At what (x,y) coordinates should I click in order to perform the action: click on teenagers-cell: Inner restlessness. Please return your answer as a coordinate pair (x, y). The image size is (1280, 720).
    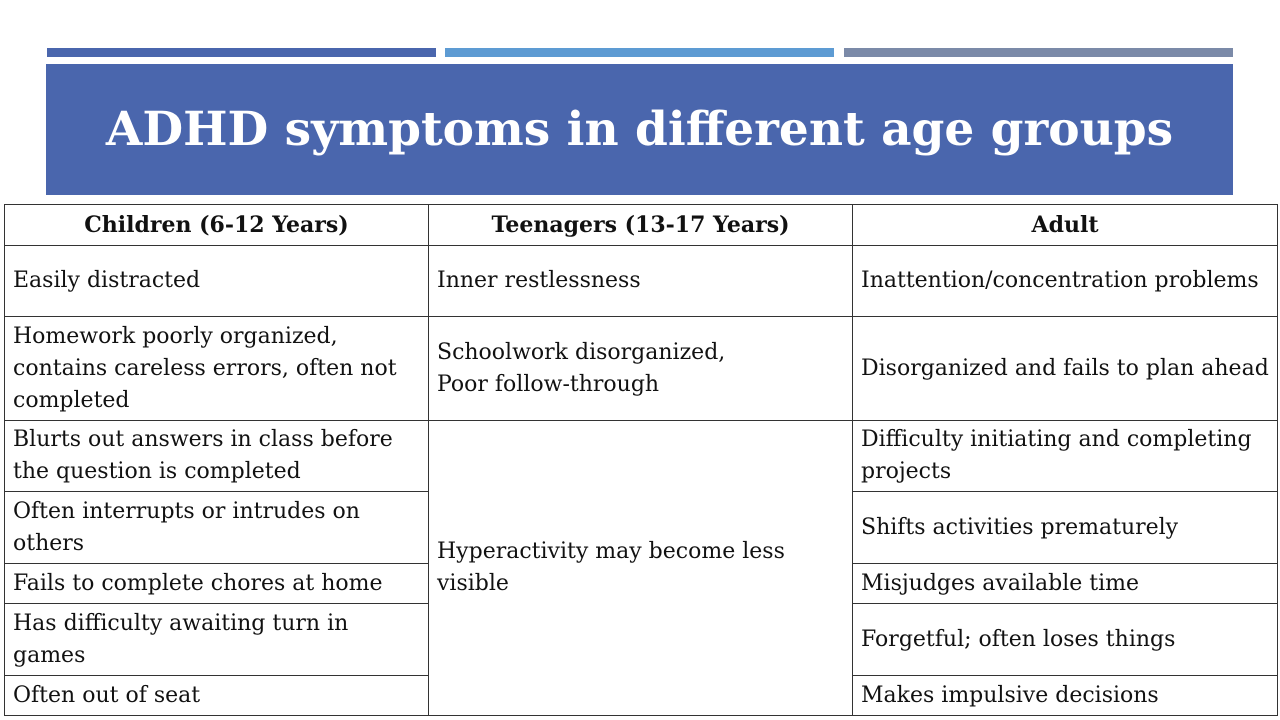
    Looking at the image, I should click on (640, 281).